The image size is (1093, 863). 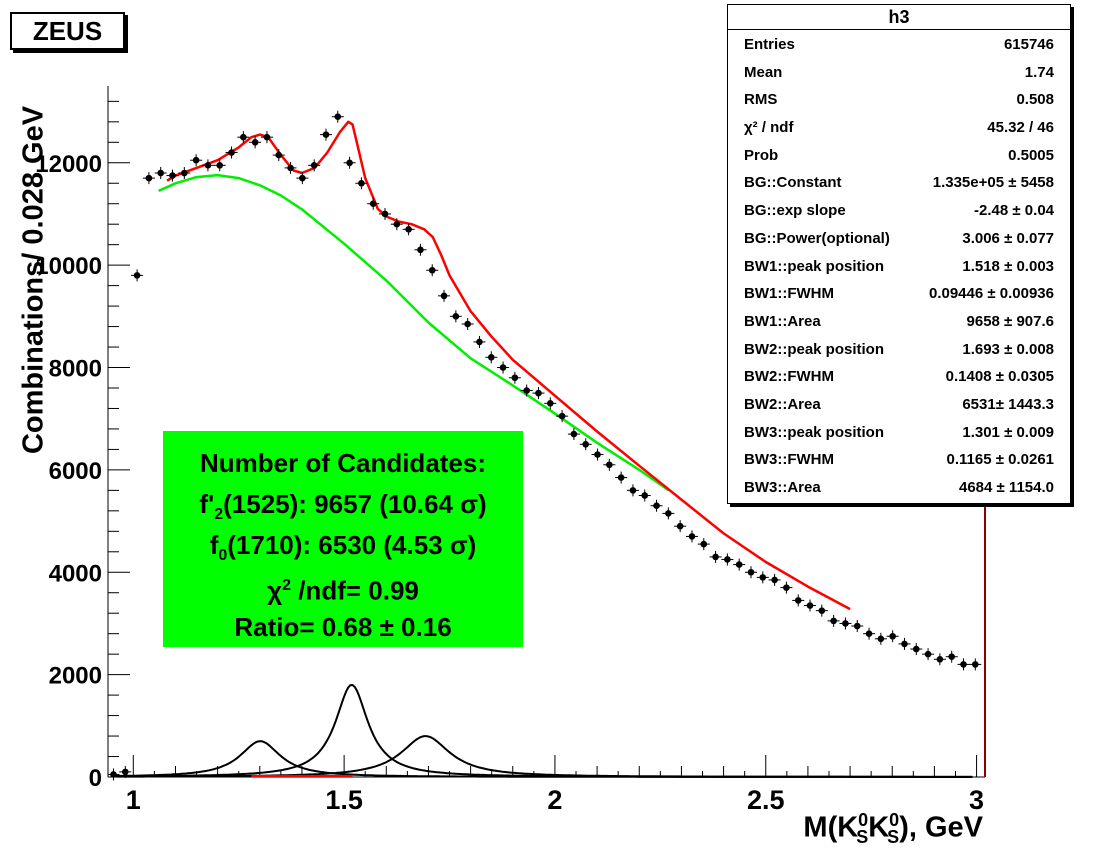 What do you see at coordinates (82, 446) in the screenshot?
I see `y-axis: 0 2000 4000 6000 8000 10000 12000` at bounding box center [82, 446].